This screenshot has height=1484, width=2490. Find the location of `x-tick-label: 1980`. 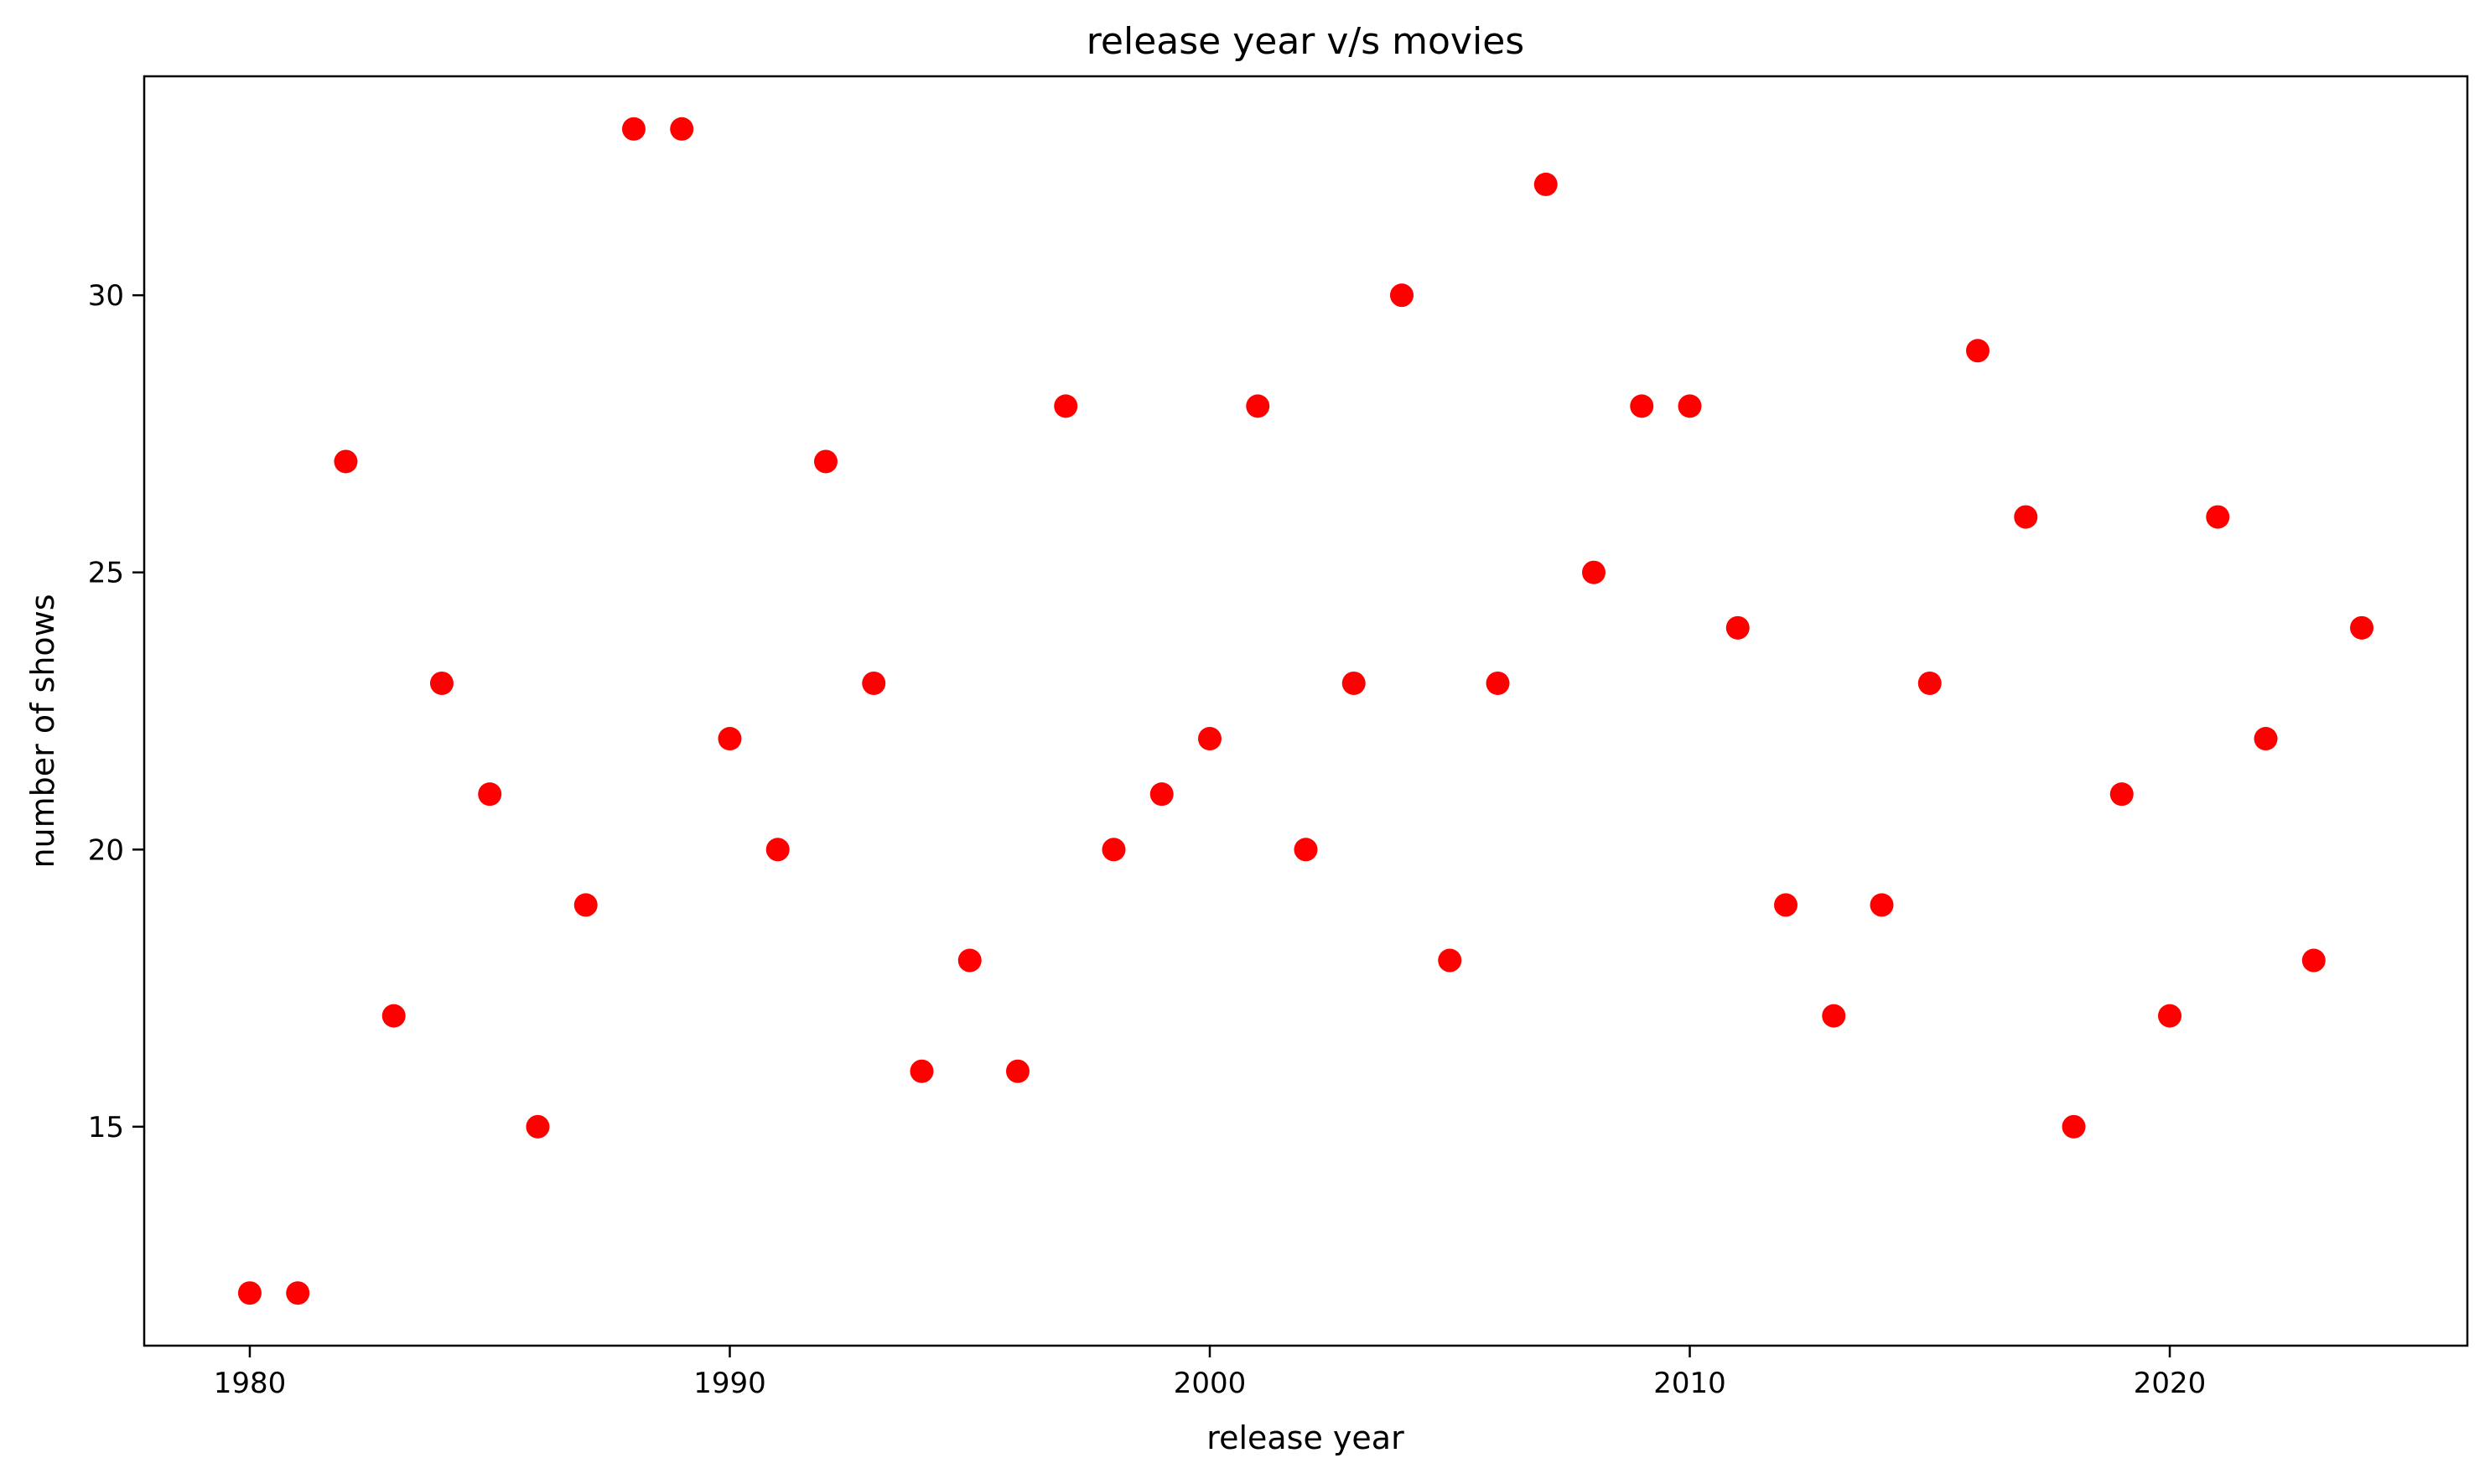

x-tick-label: 1980 is located at coordinates (250, 1383).